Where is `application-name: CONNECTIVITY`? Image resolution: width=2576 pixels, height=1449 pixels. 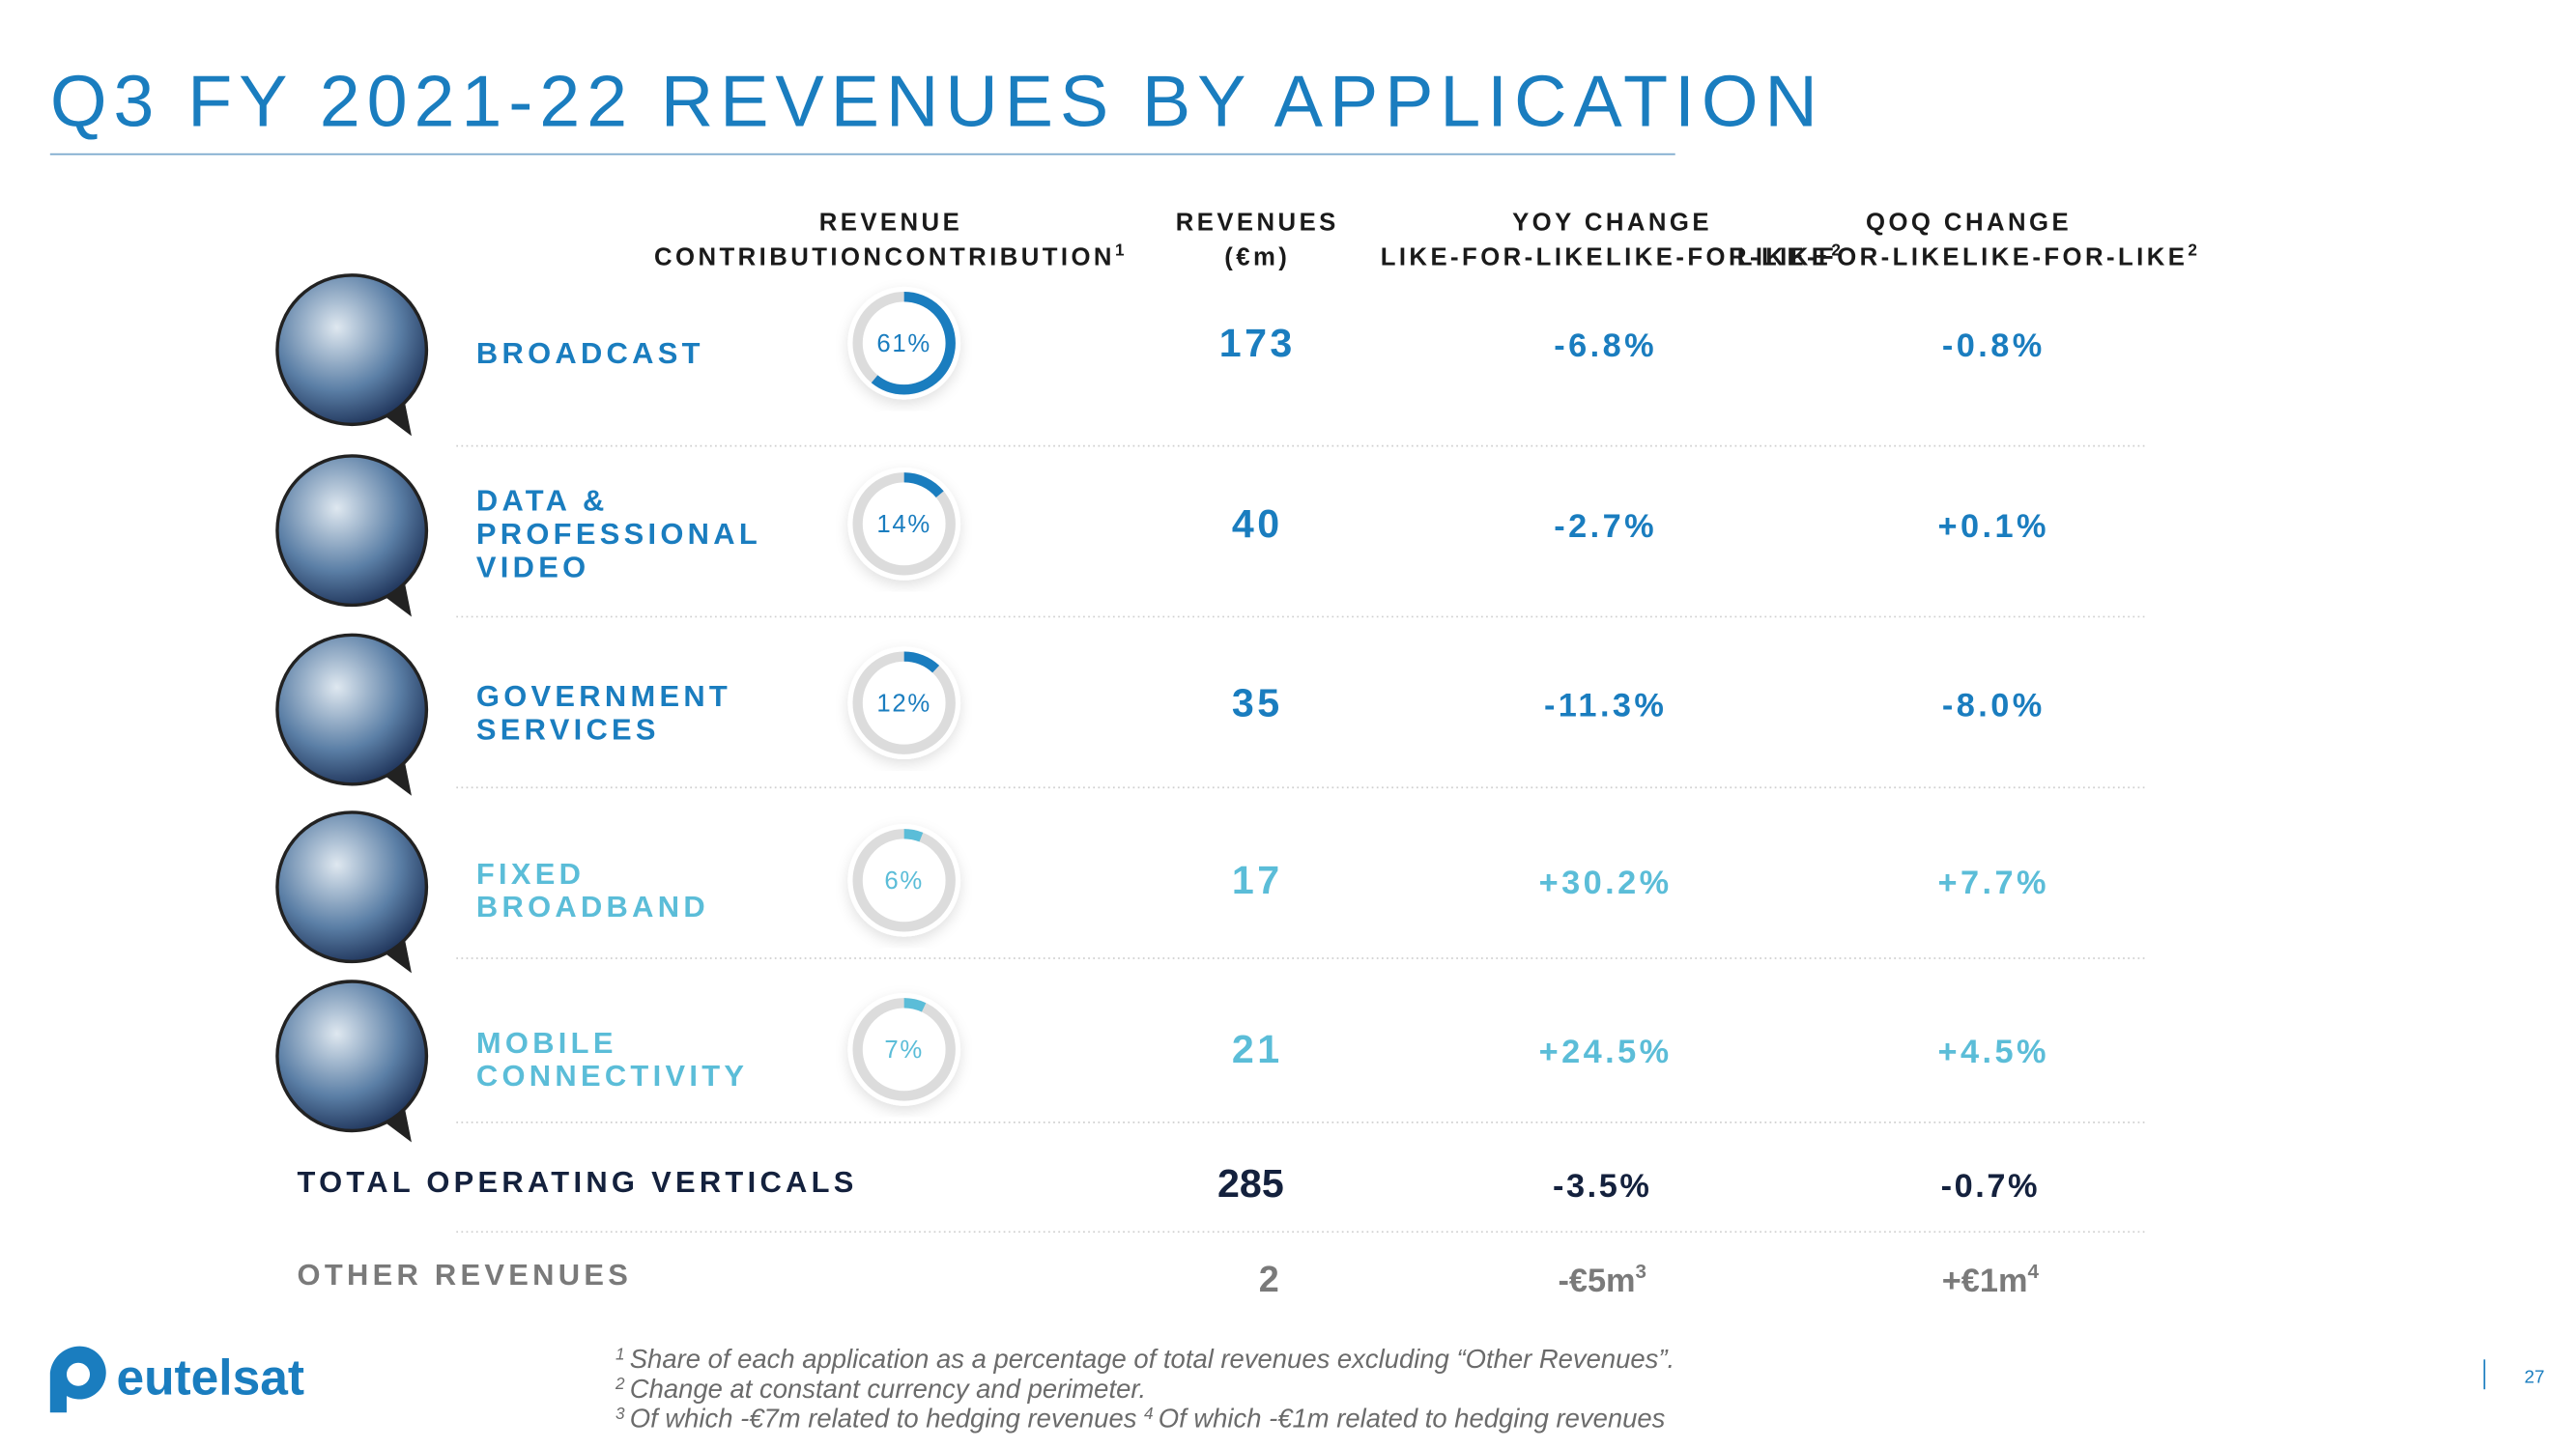 application-name: CONNECTIVITY is located at coordinates (612, 1076).